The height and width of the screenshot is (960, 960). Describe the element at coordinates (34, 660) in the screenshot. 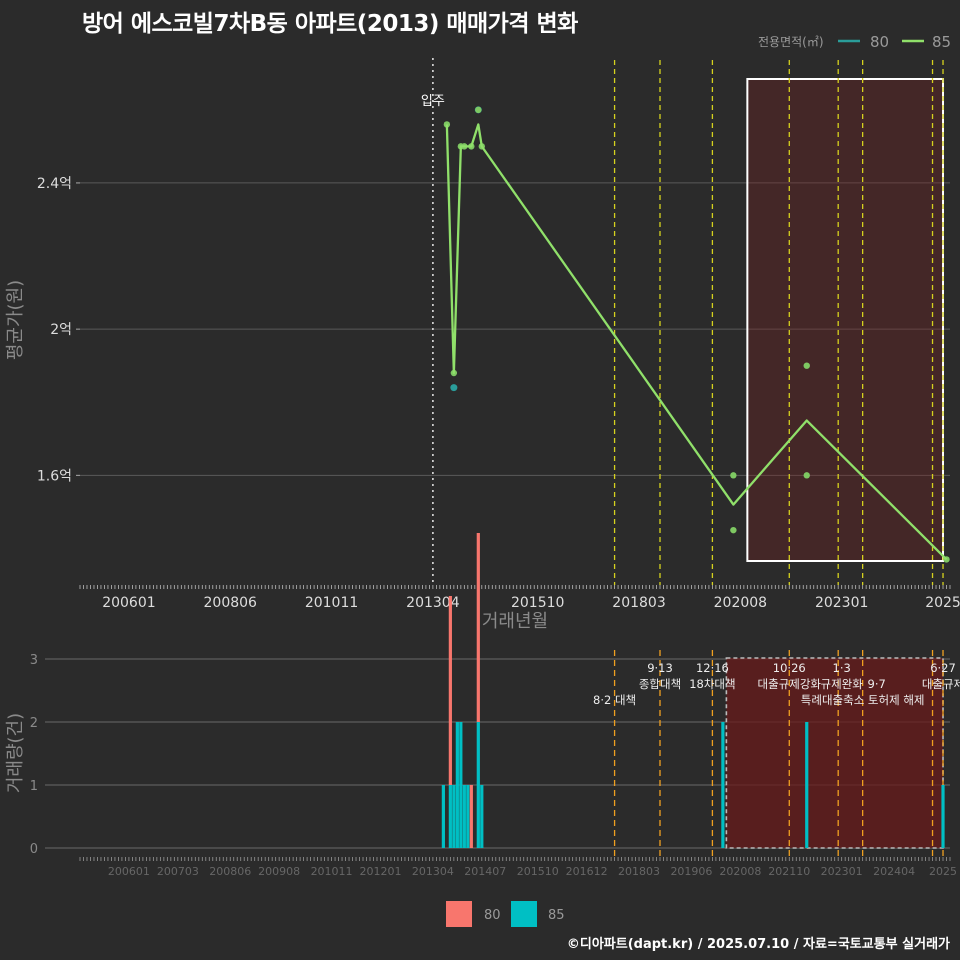

I see `y-tick-label: 3` at that location.